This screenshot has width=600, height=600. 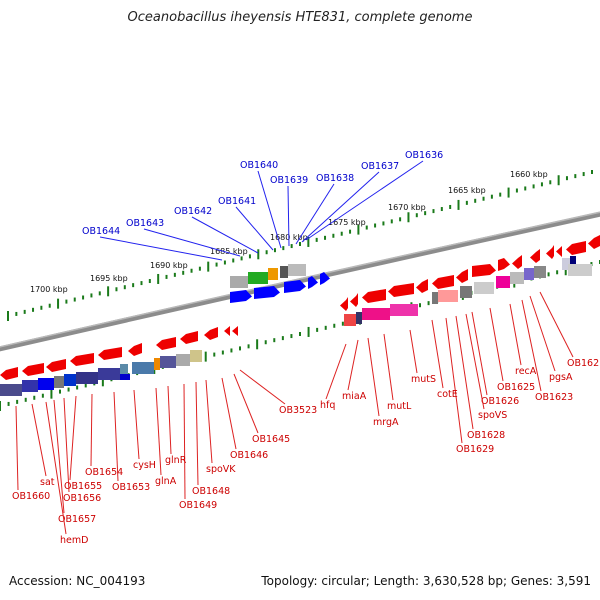 I want to click on gene-label-spovk: spoVK, so click(x=221, y=469).